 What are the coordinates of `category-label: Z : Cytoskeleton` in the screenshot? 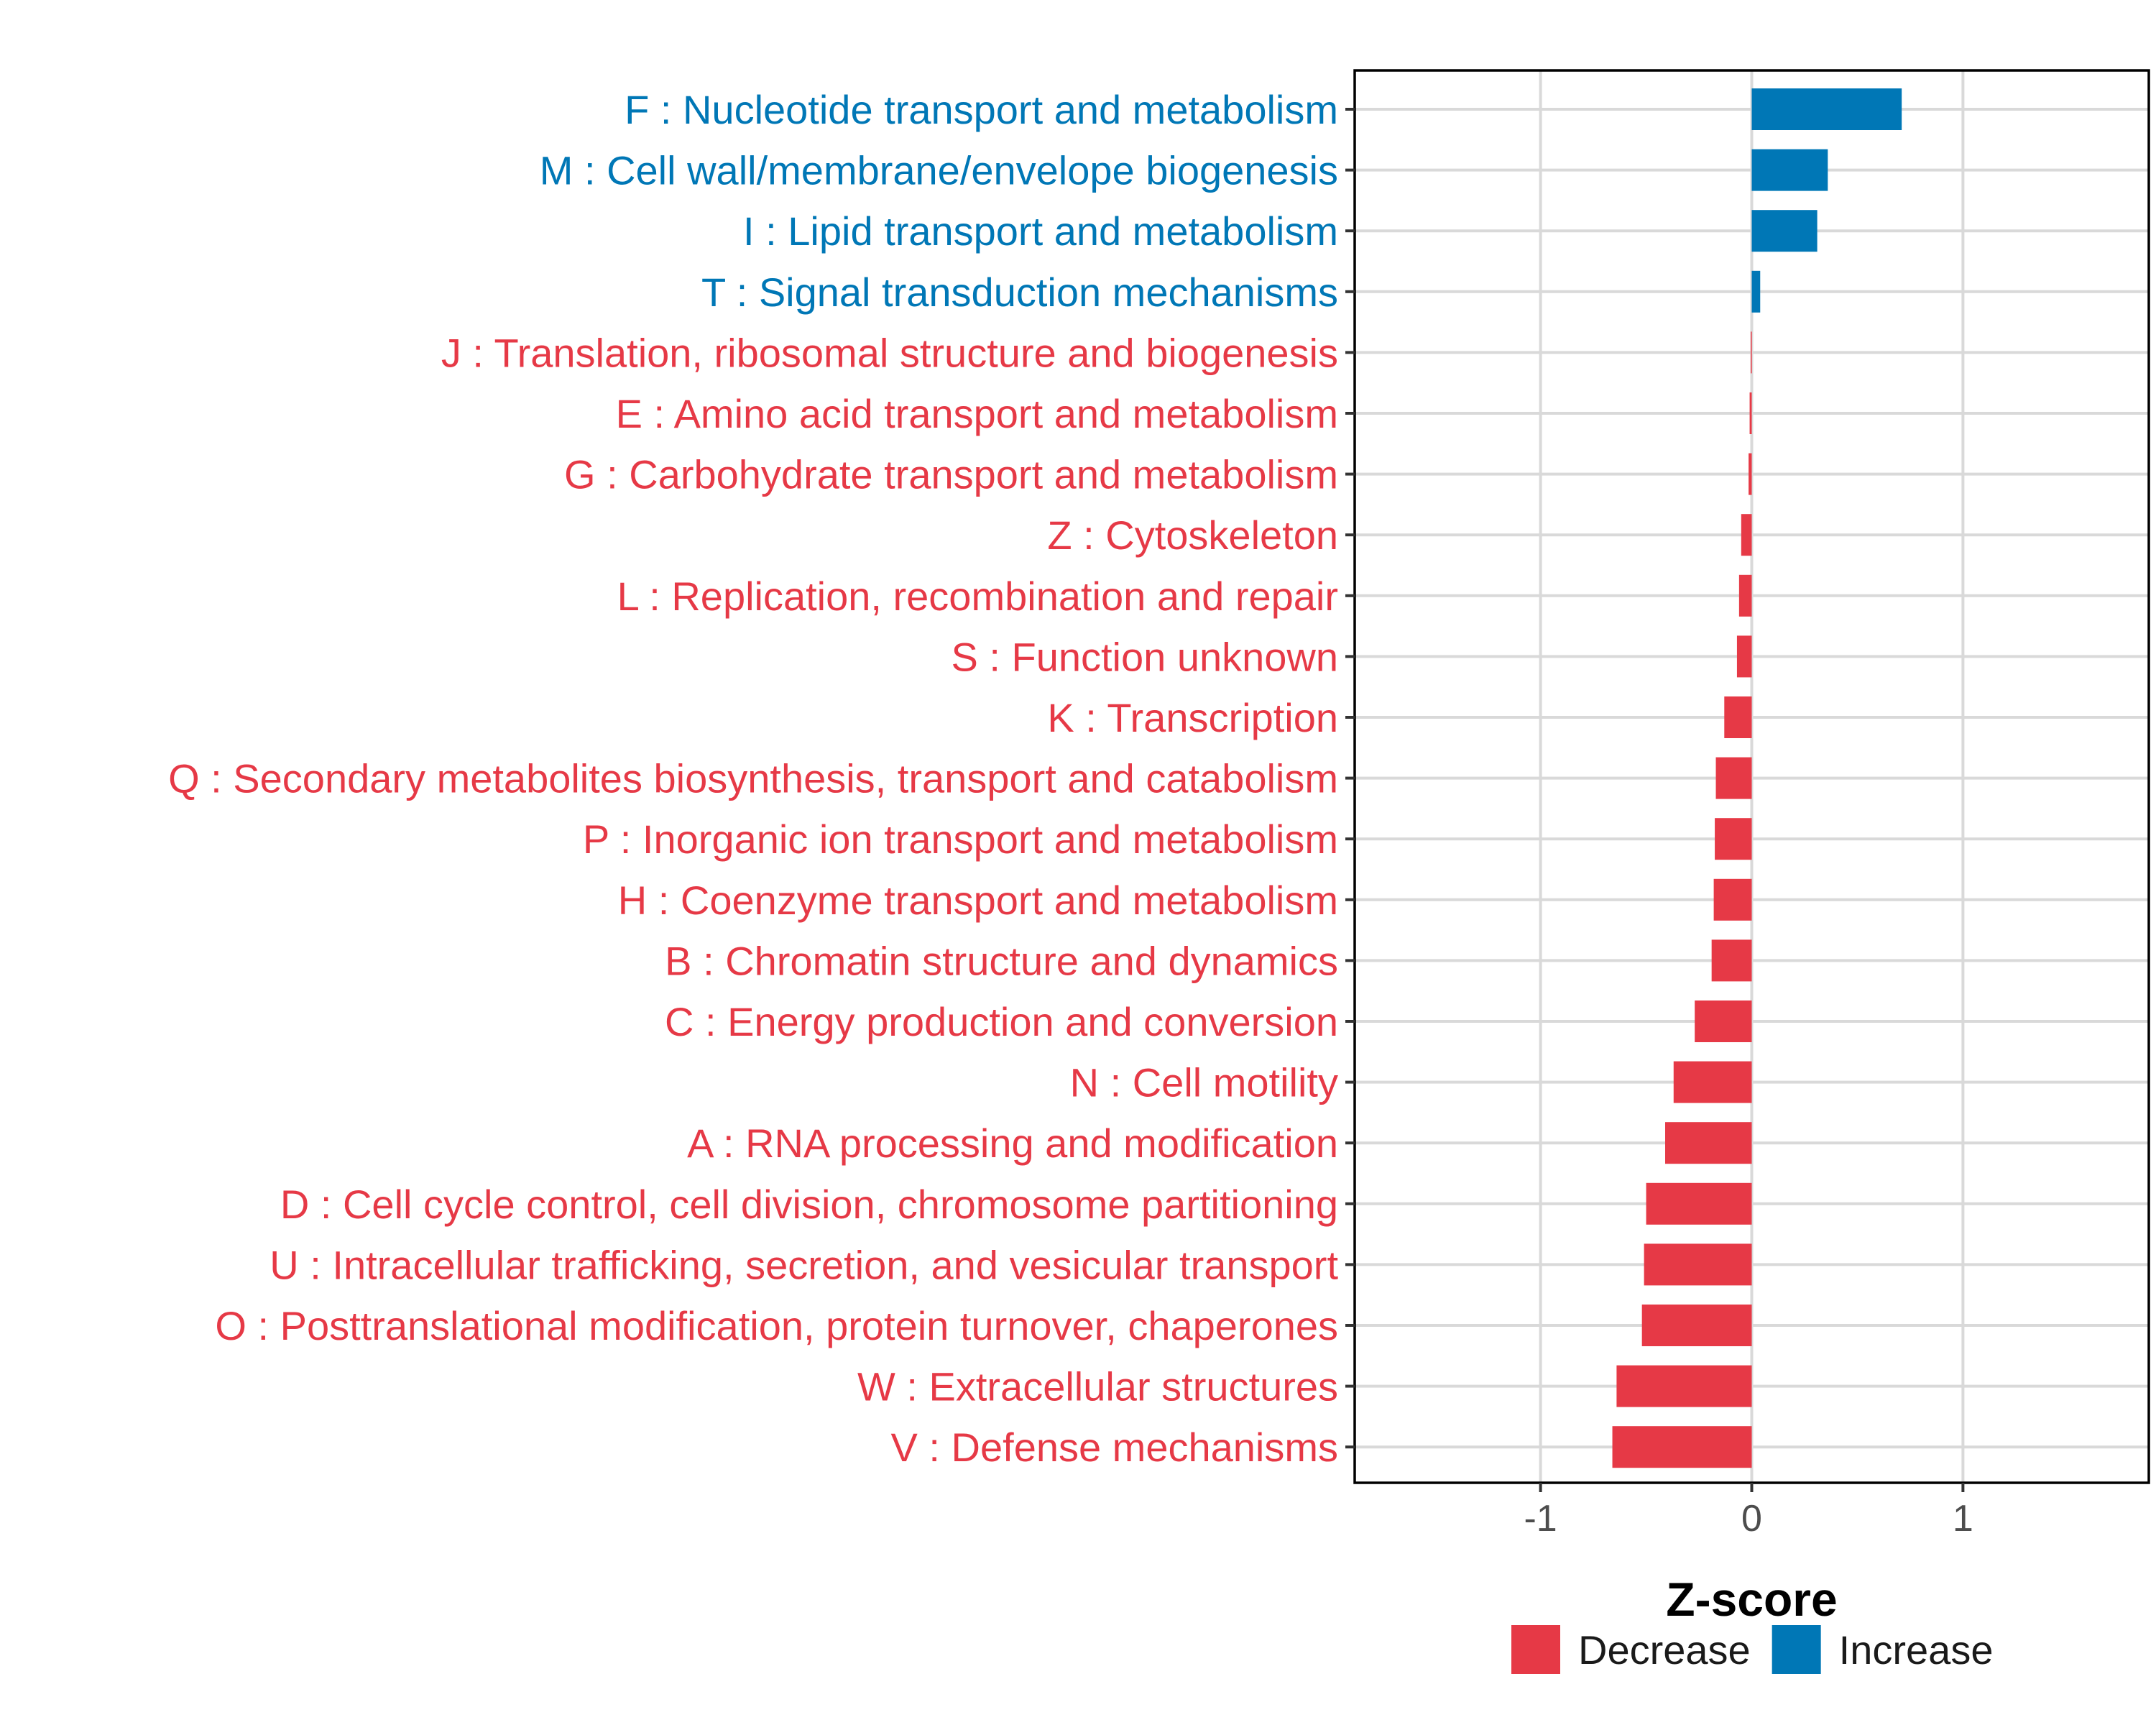 It's located at (1192, 535).